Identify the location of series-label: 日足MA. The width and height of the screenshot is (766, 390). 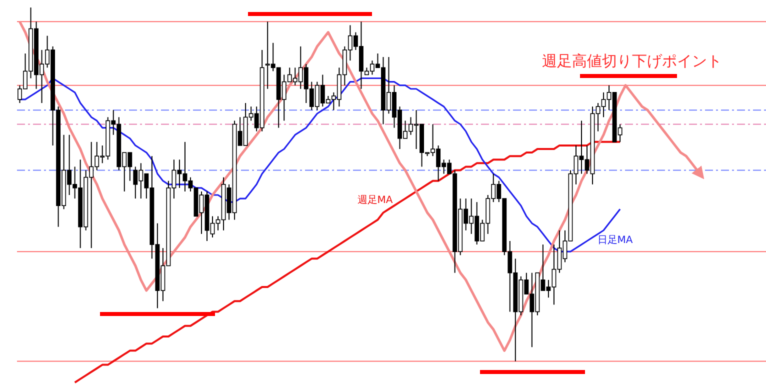
(615, 240).